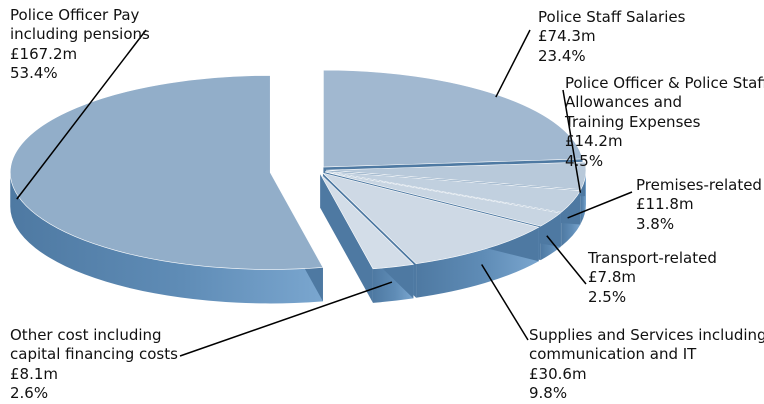  What do you see at coordinates (572, 141) in the screenshot?
I see `leader-line-allowances` at bounding box center [572, 141].